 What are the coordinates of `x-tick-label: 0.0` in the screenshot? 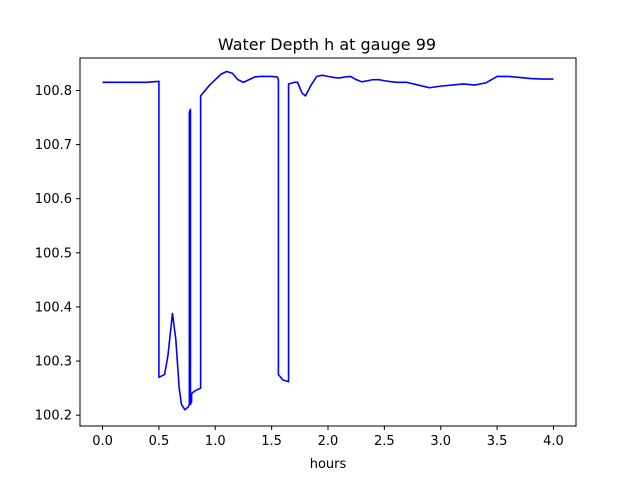 It's located at (102, 441).